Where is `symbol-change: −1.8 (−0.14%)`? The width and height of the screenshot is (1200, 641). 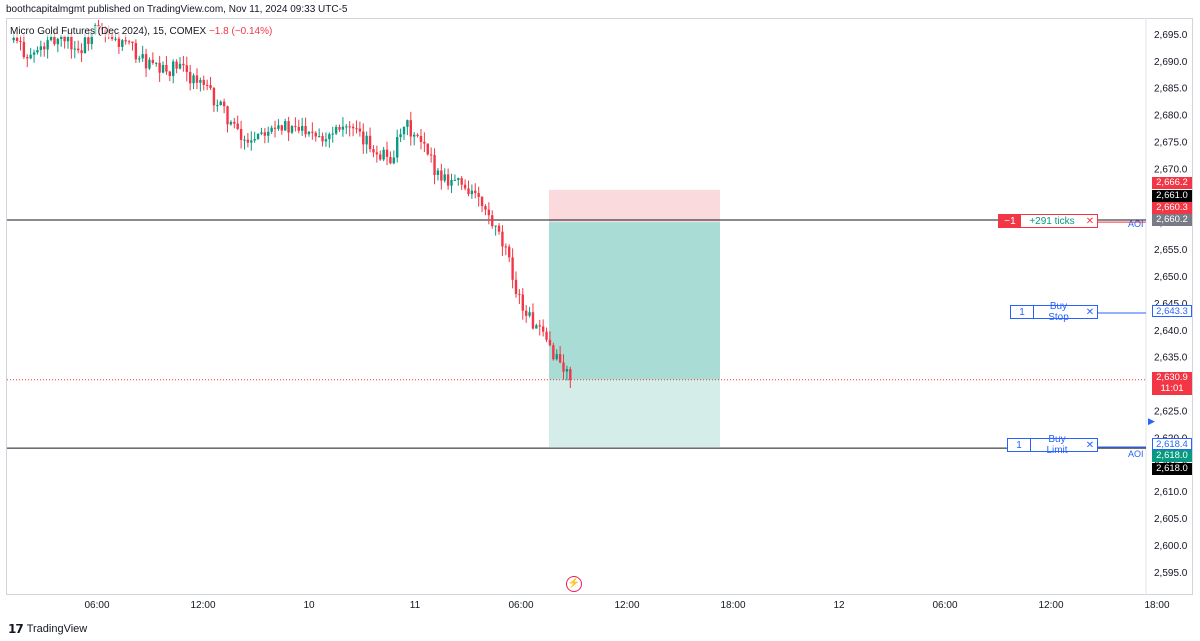 symbol-change: −1.8 (−0.14%) is located at coordinates (240, 31).